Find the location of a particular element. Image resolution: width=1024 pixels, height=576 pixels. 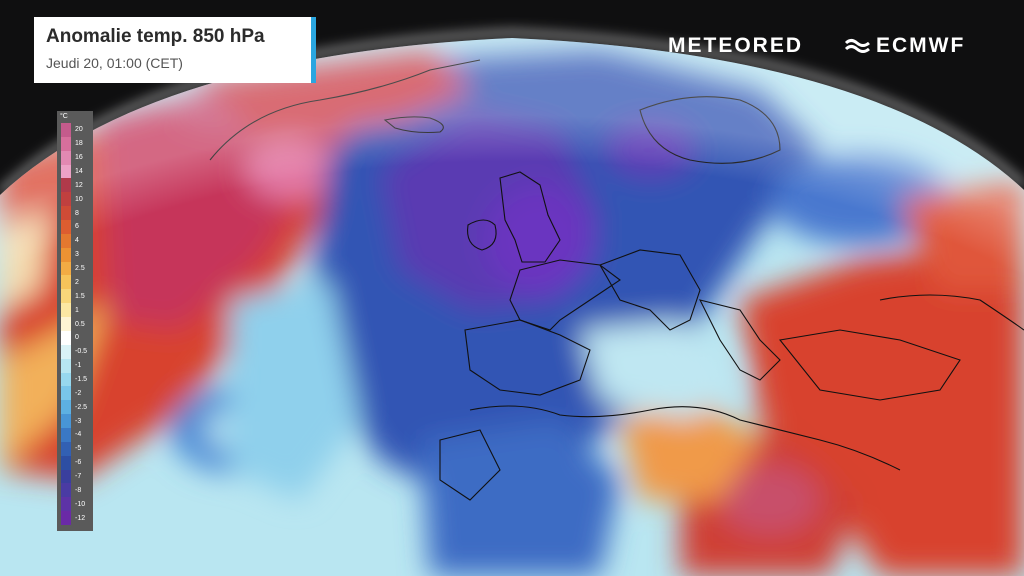

legend-label: 6 is located at coordinates (77, 227).